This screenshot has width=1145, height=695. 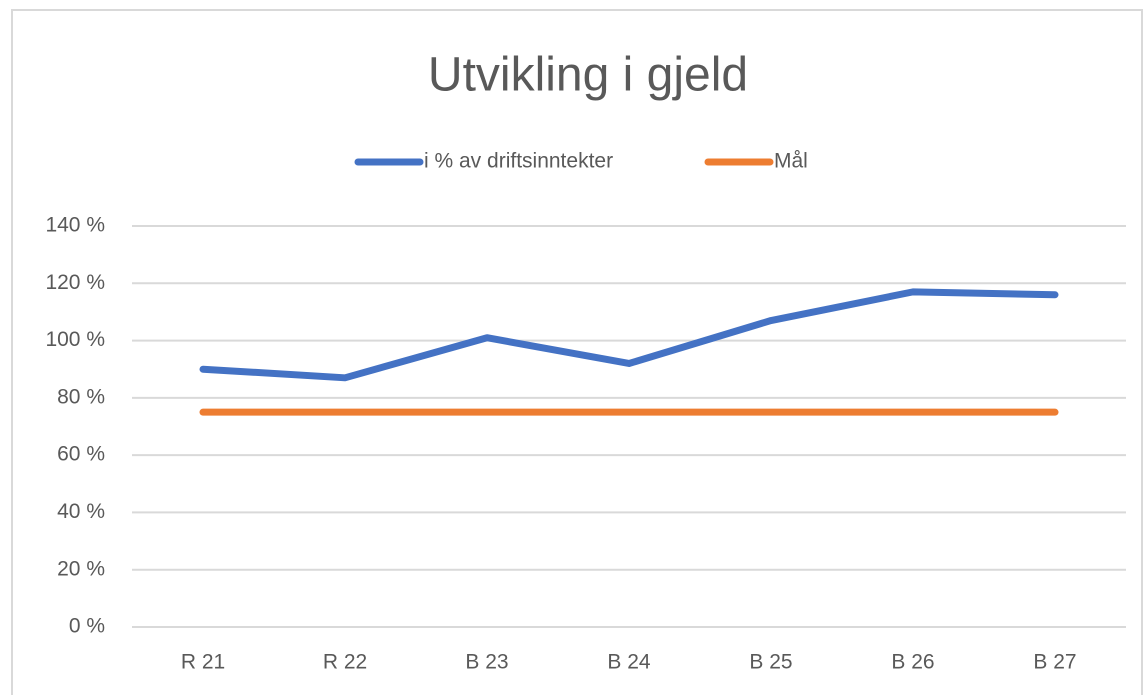 What do you see at coordinates (81, 454) in the screenshot?
I see `y-tick-label: 60 %` at bounding box center [81, 454].